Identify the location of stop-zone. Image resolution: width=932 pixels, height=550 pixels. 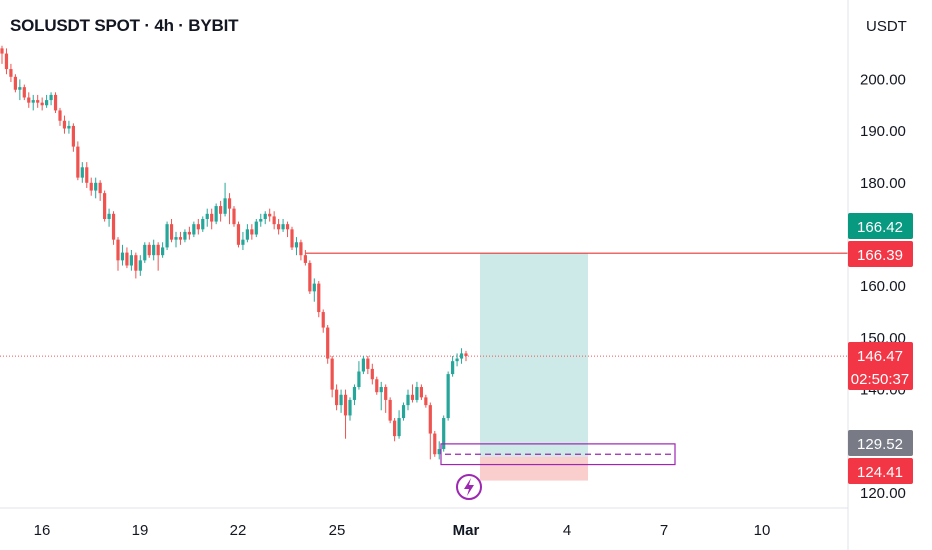
(534, 468).